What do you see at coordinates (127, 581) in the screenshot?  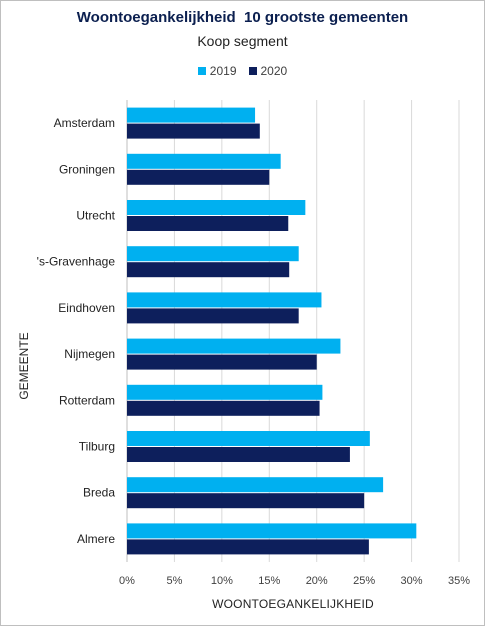 I see `x-tick-label: 0%` at bounding box center [127, 581].